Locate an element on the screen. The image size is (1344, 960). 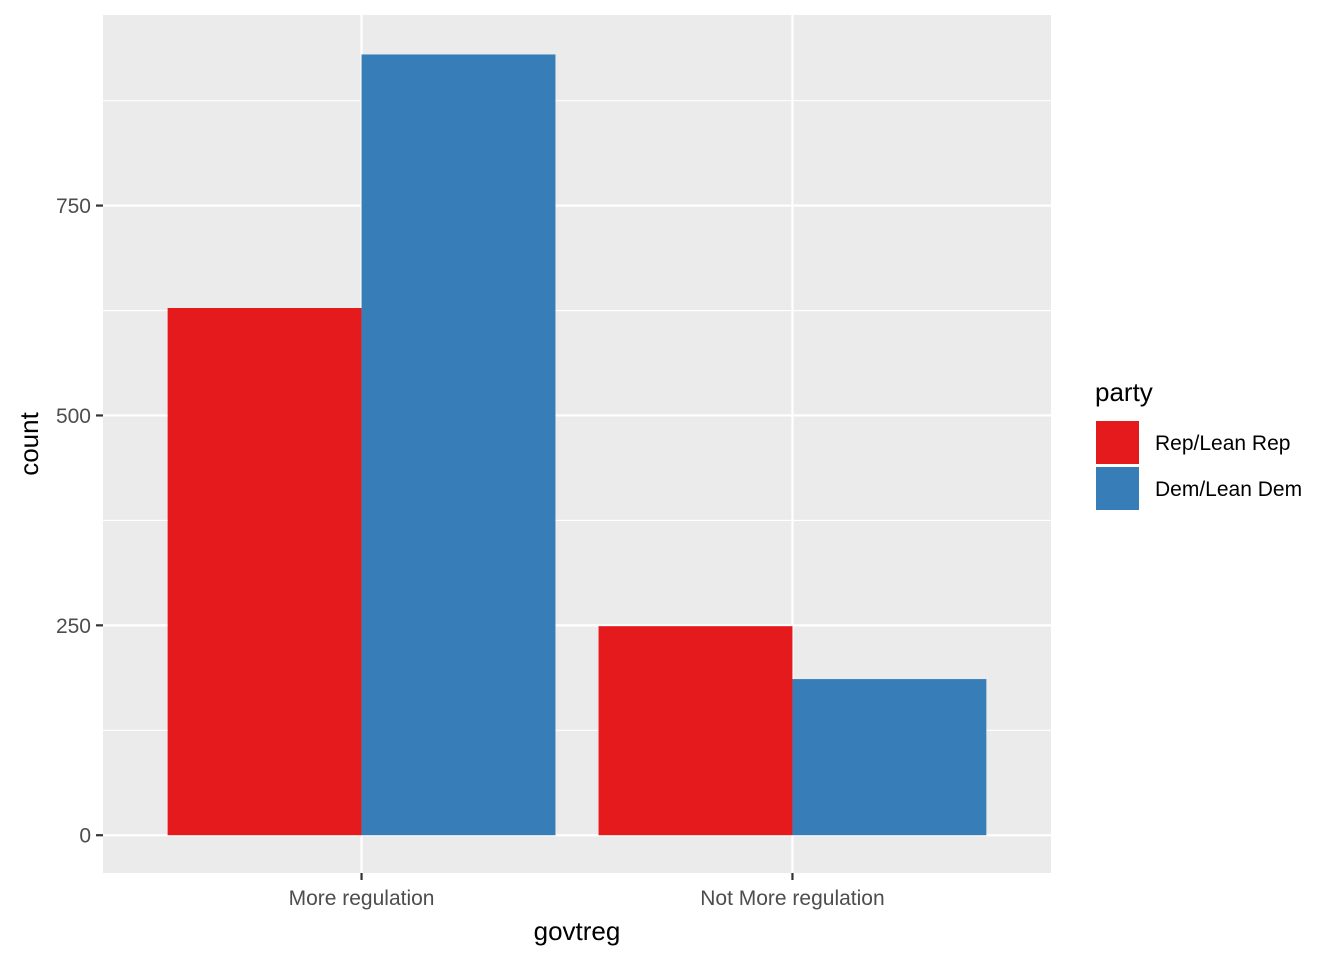
y-tick-label: 750 is located at coordinates (73, 206).